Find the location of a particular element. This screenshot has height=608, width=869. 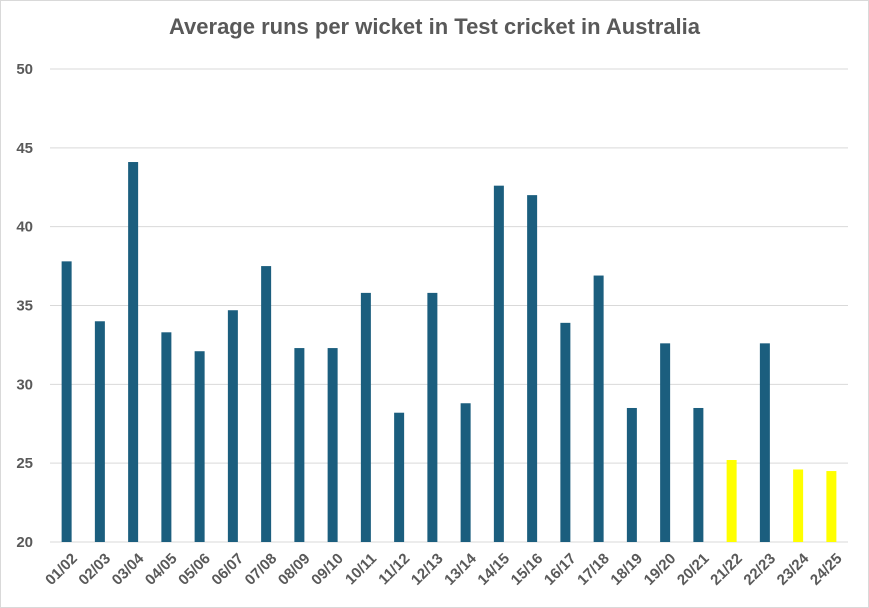

x-tick-label: 03/04 is located at coordinates (128, 569).